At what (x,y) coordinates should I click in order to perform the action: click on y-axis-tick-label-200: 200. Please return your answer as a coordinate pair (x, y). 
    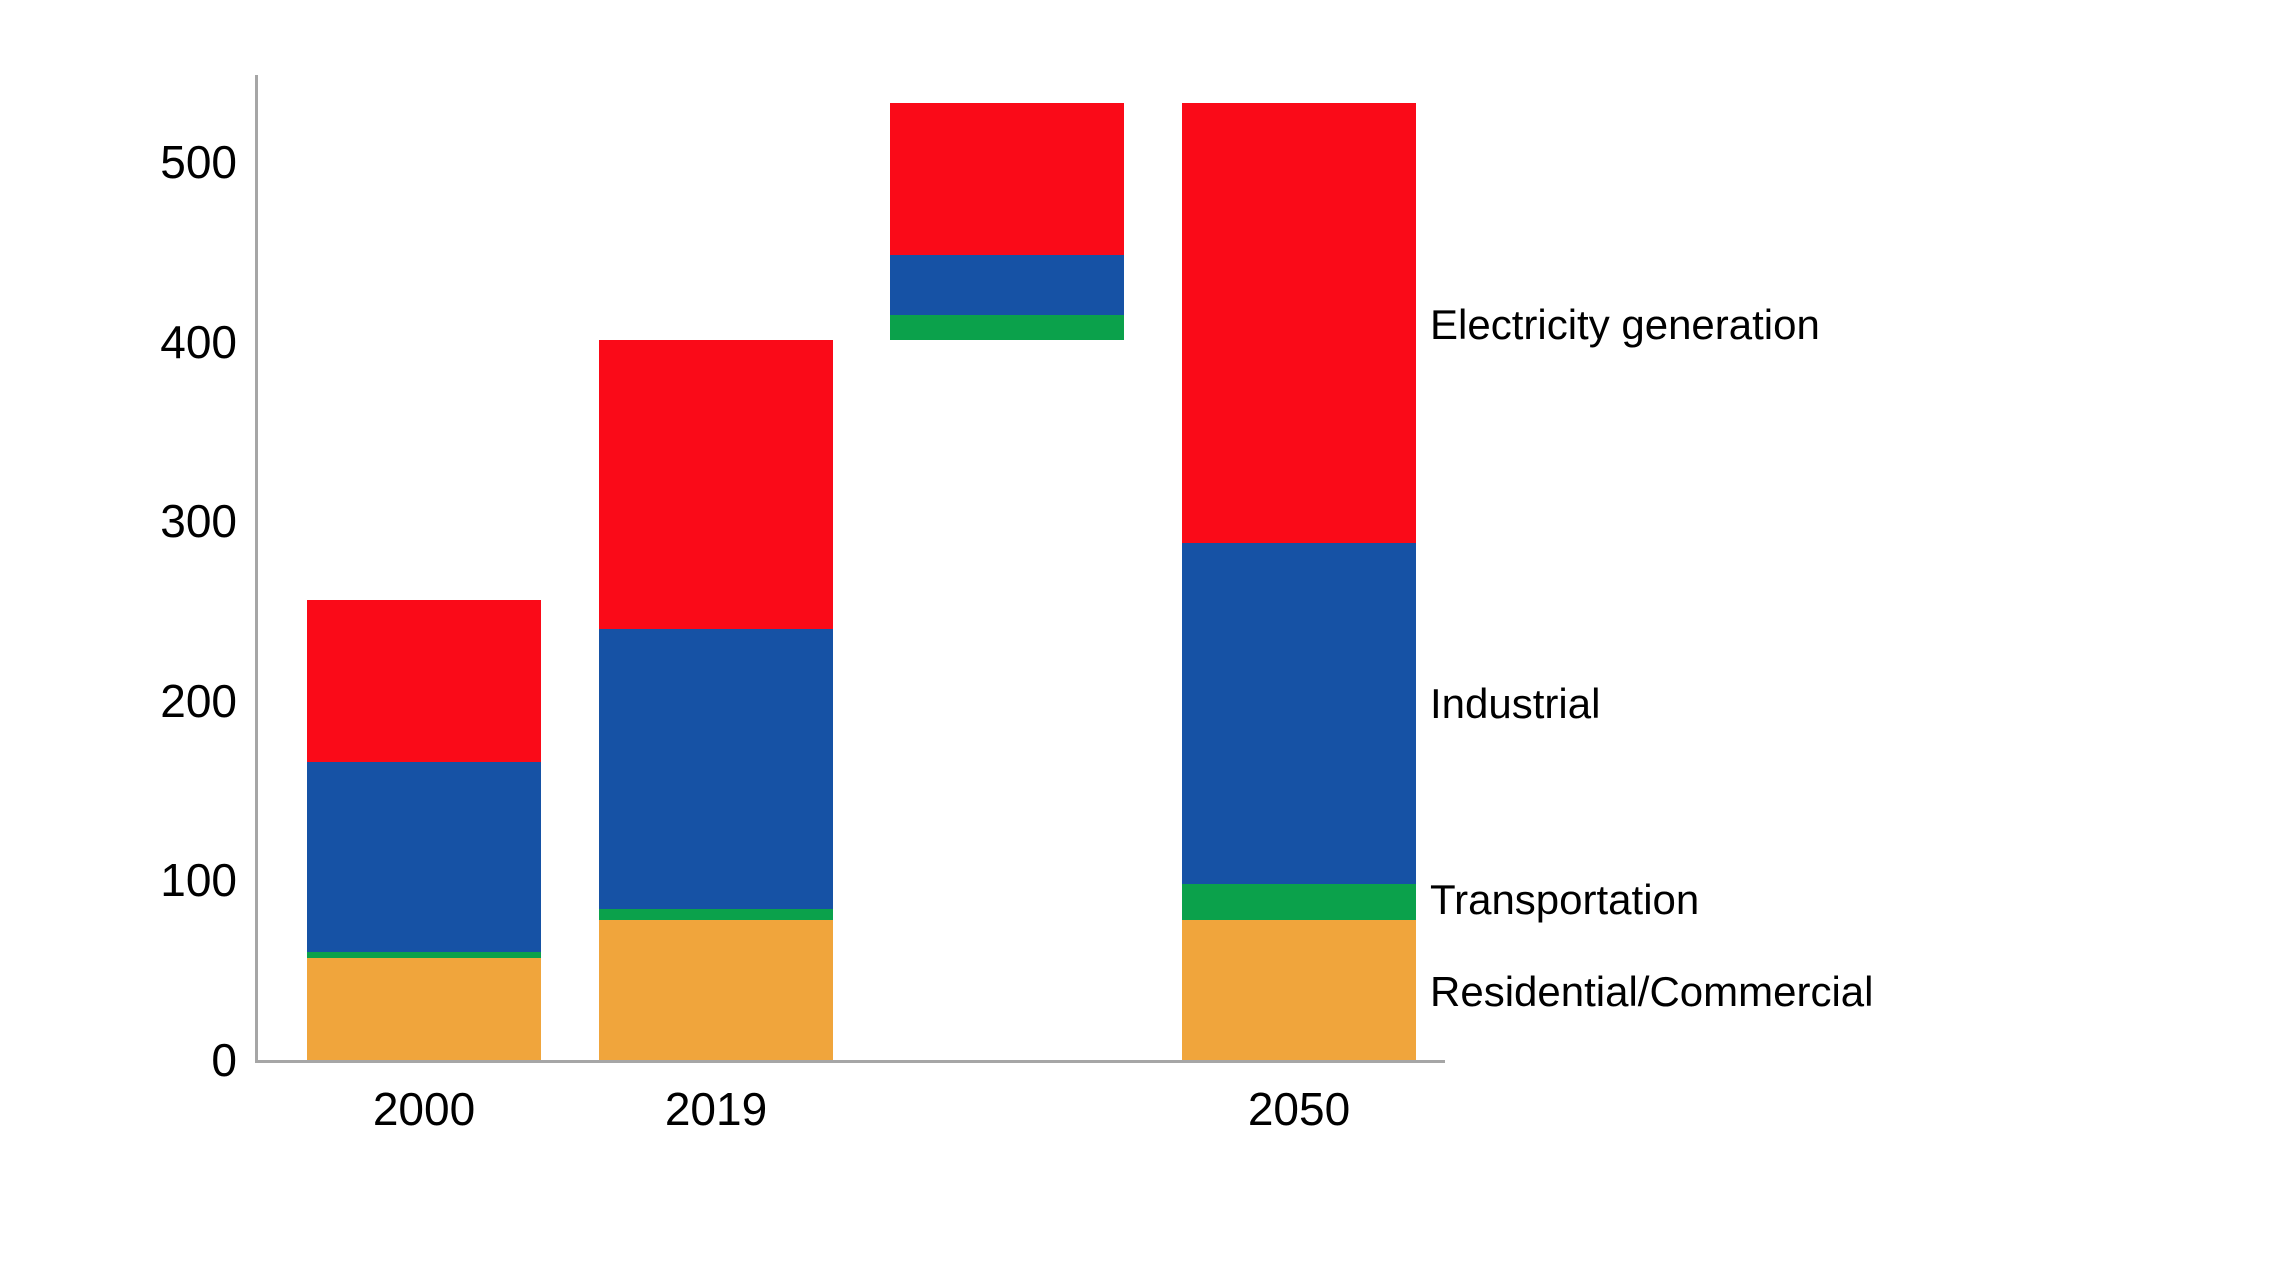
    Looking at the image, I should click on (198, 700).